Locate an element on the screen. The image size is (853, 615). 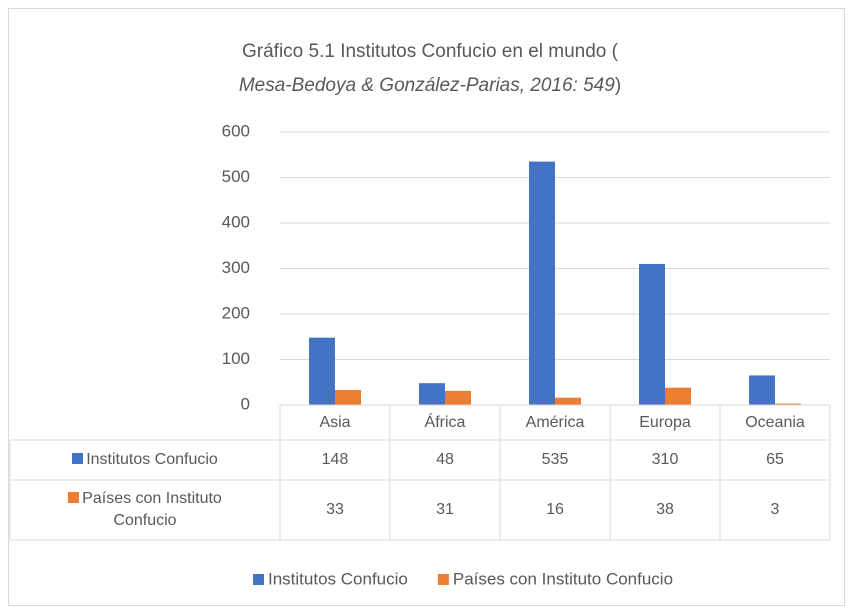
table-value-box: 38 is located at coordinates (665, 509).